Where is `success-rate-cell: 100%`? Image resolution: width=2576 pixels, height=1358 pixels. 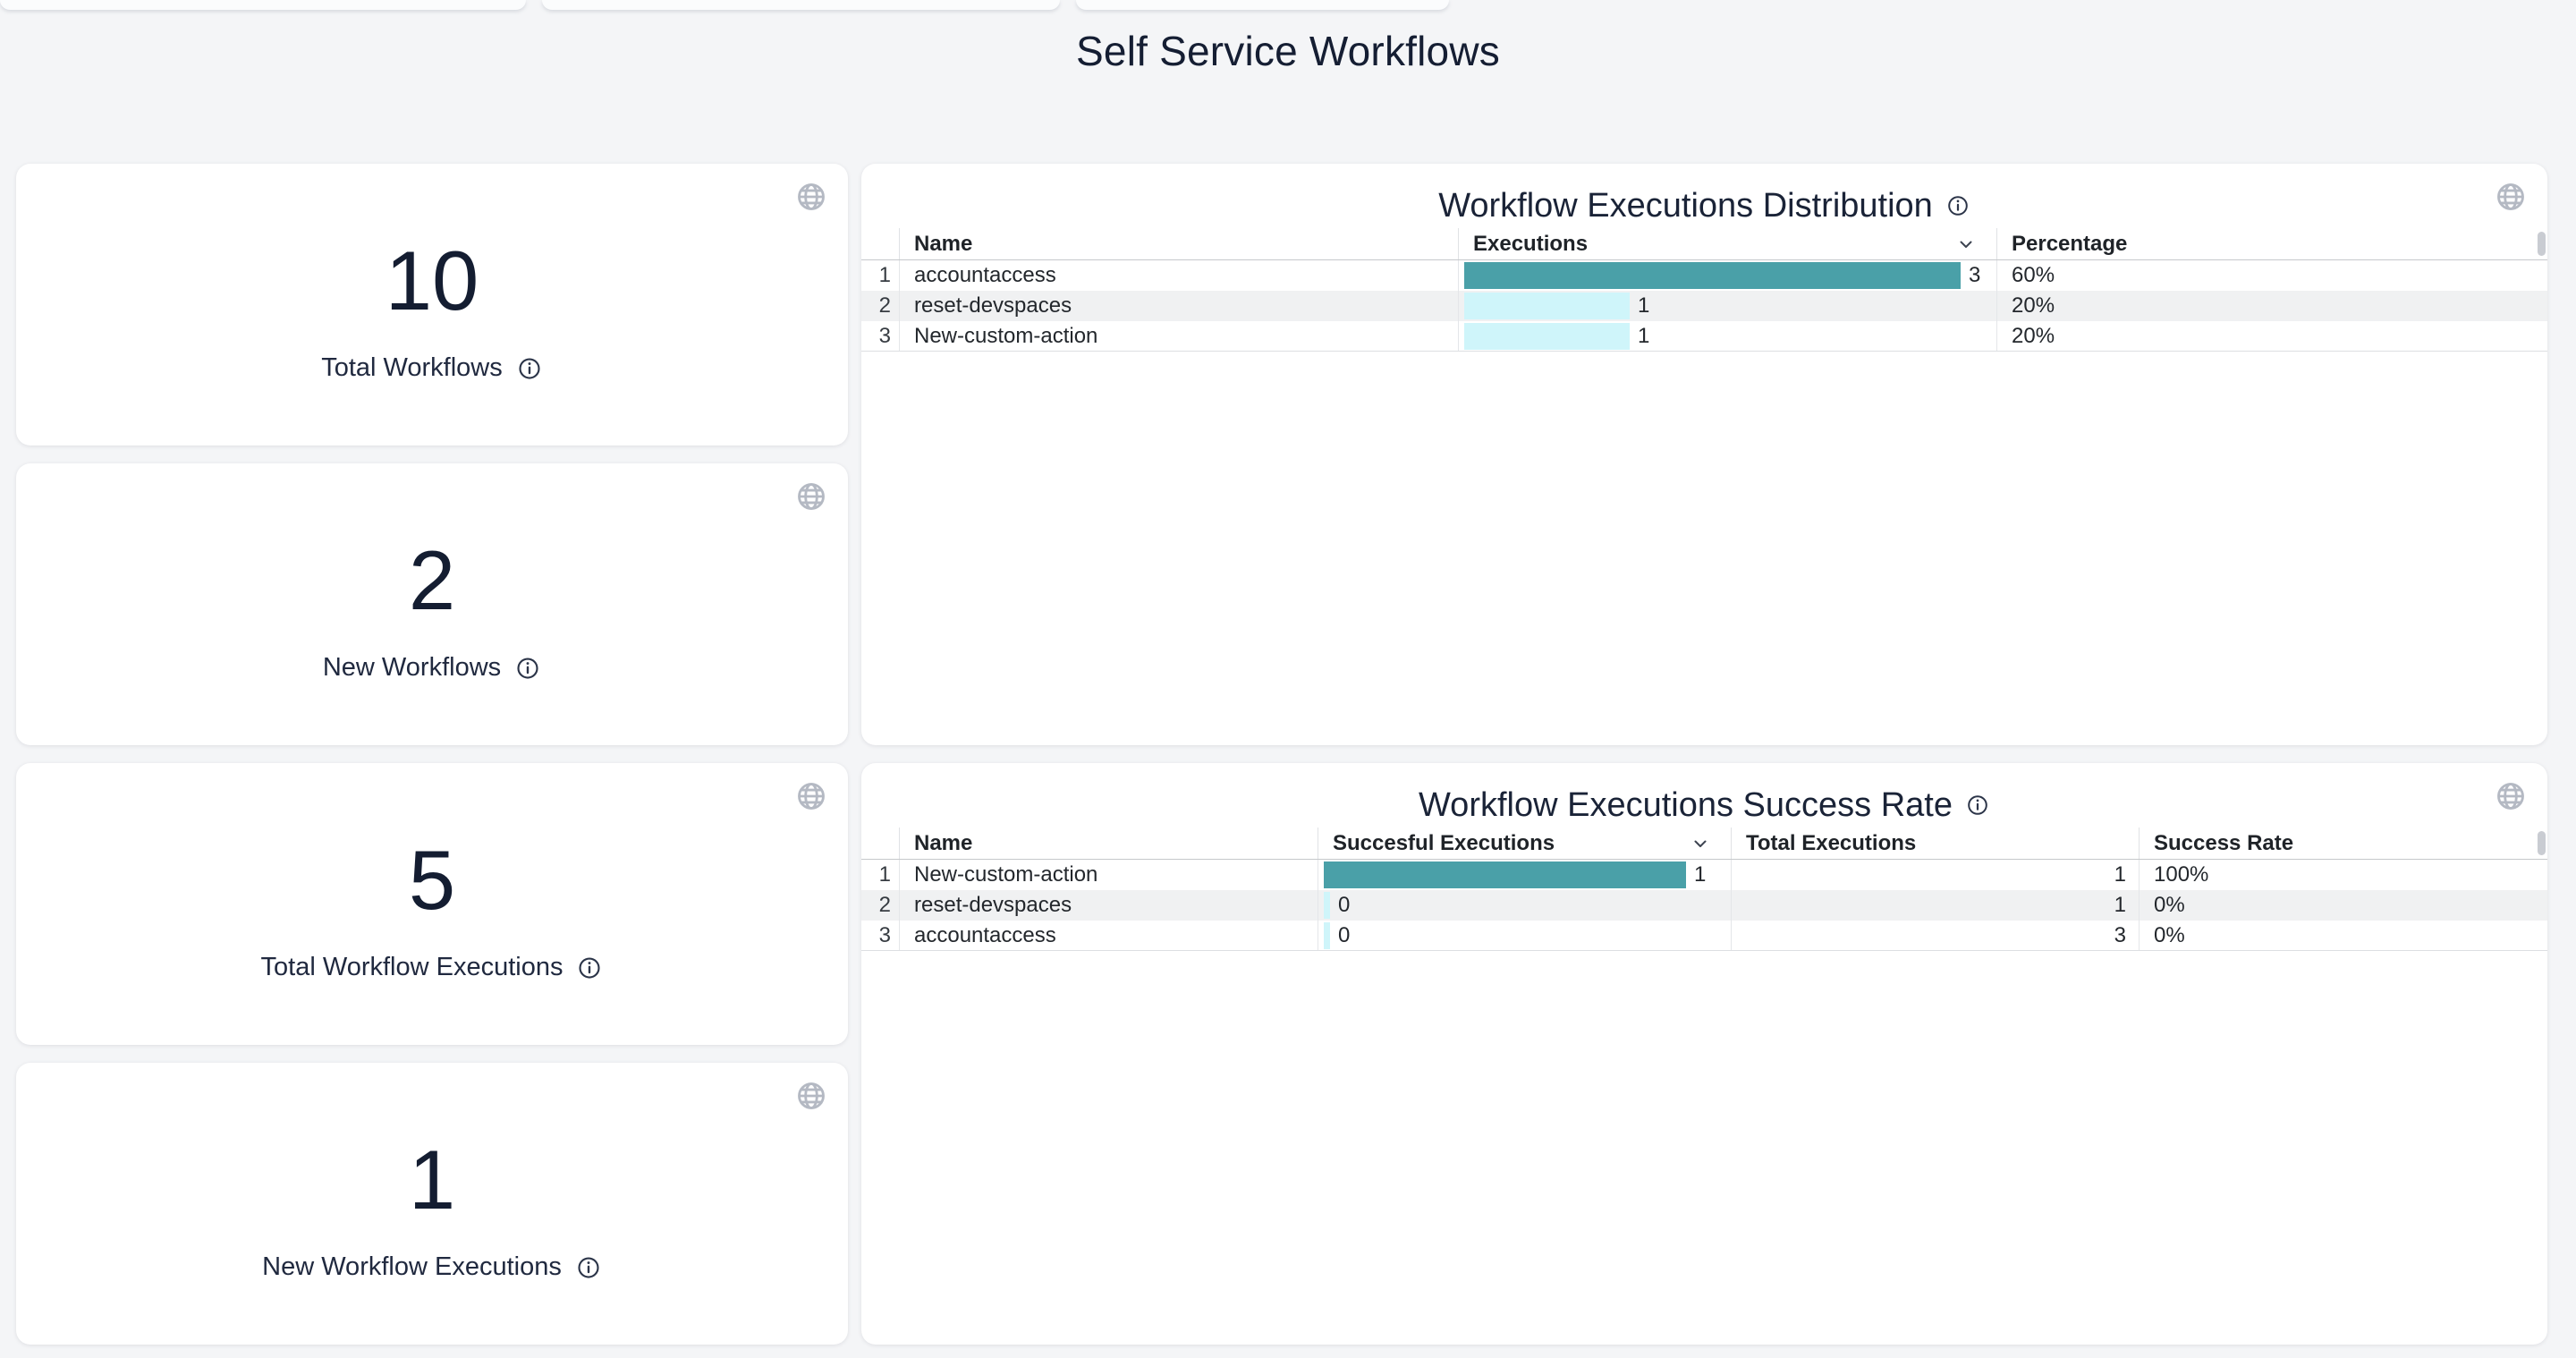
success-rate-cell: 100% is located at coordinates (2343, 875).